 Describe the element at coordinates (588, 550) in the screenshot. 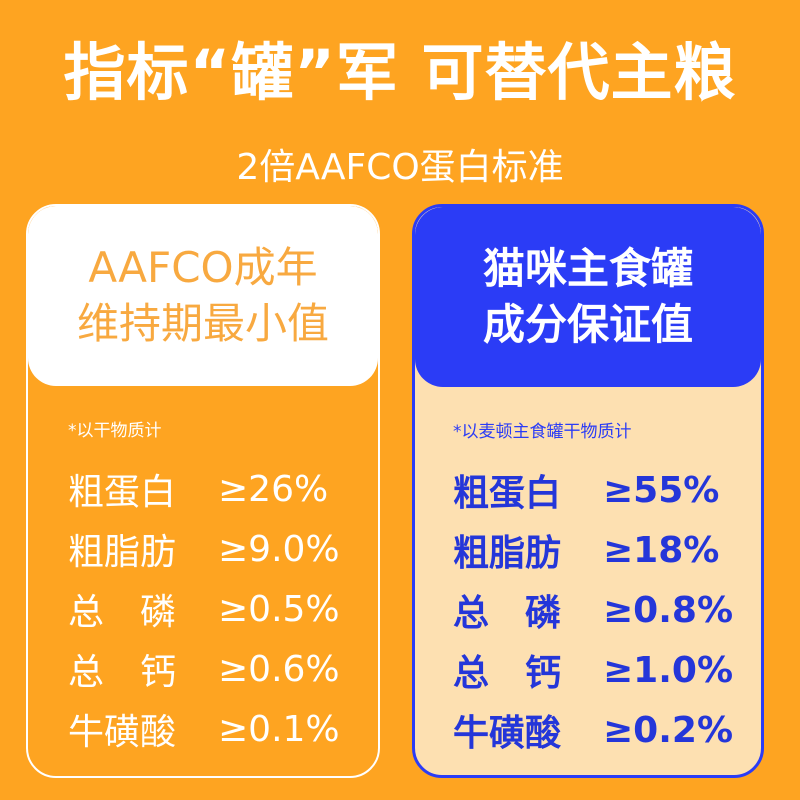

I see `nutrient-row: 粗脂肪 ≥18%` at that location.